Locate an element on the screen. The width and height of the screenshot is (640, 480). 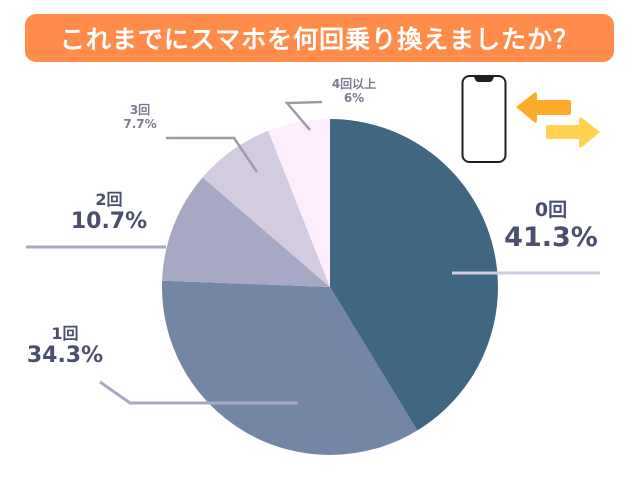
label-percent: 10.7% is located at coordinates (109, 222).